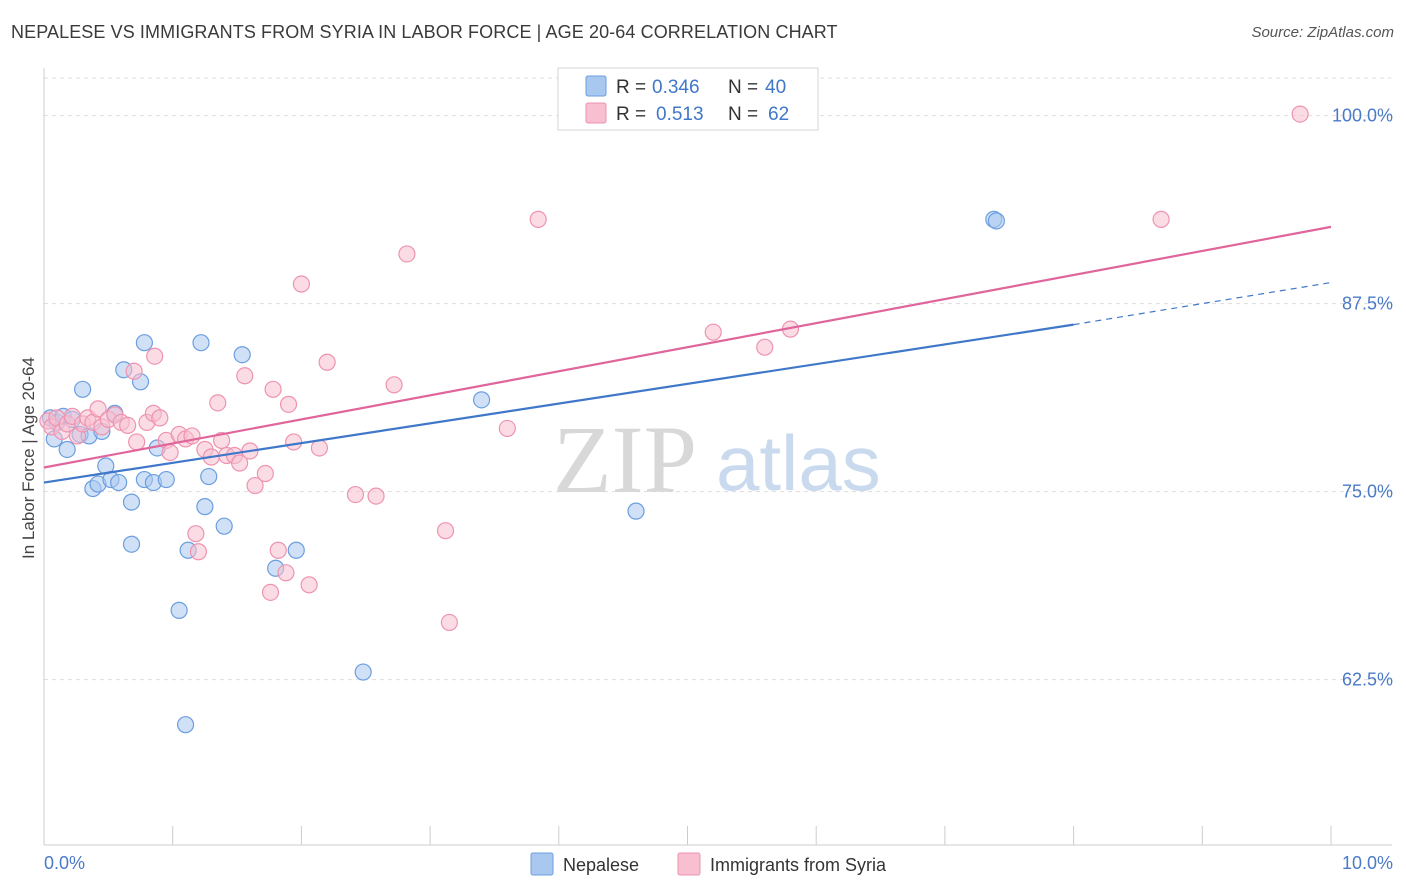 The width and height of the screenshot is (1406, 892). I want to click on watermark: ZIP atlas, so click(717, 459).